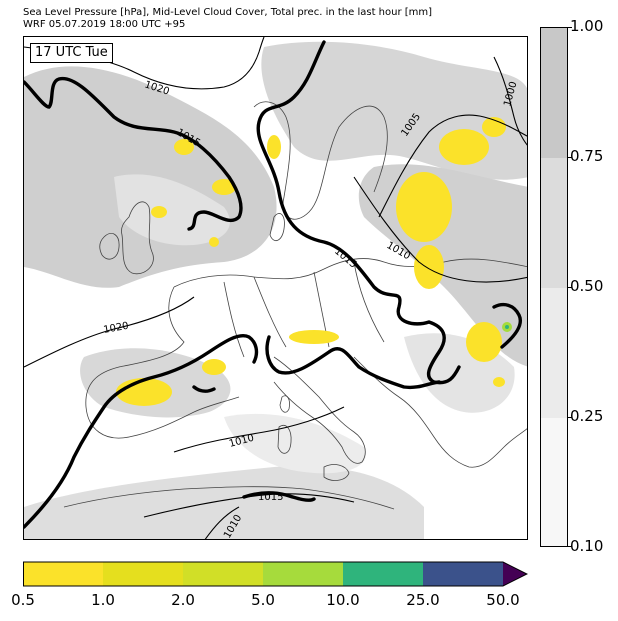  I want to click on isobar-1010-south, so click(259, 429).